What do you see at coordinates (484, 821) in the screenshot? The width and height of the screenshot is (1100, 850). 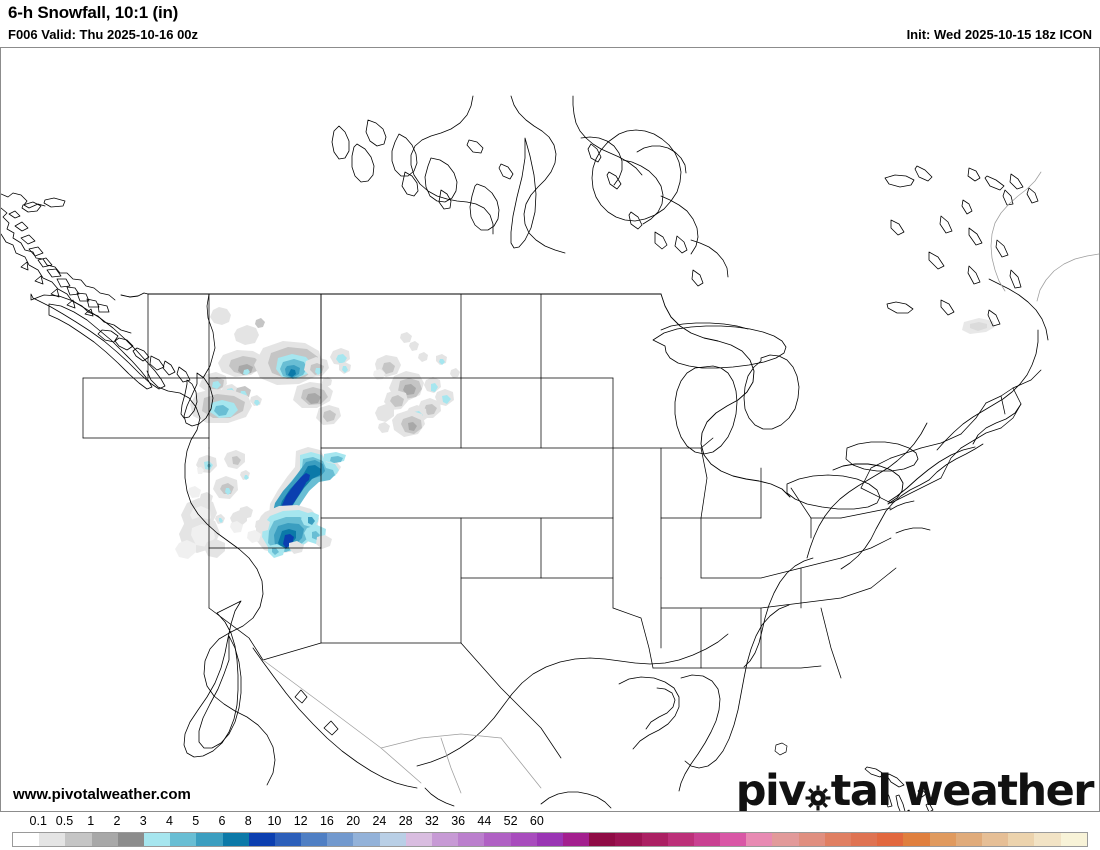 I see `colorbar-tick-label: 44` at bounding box center [484, 821].